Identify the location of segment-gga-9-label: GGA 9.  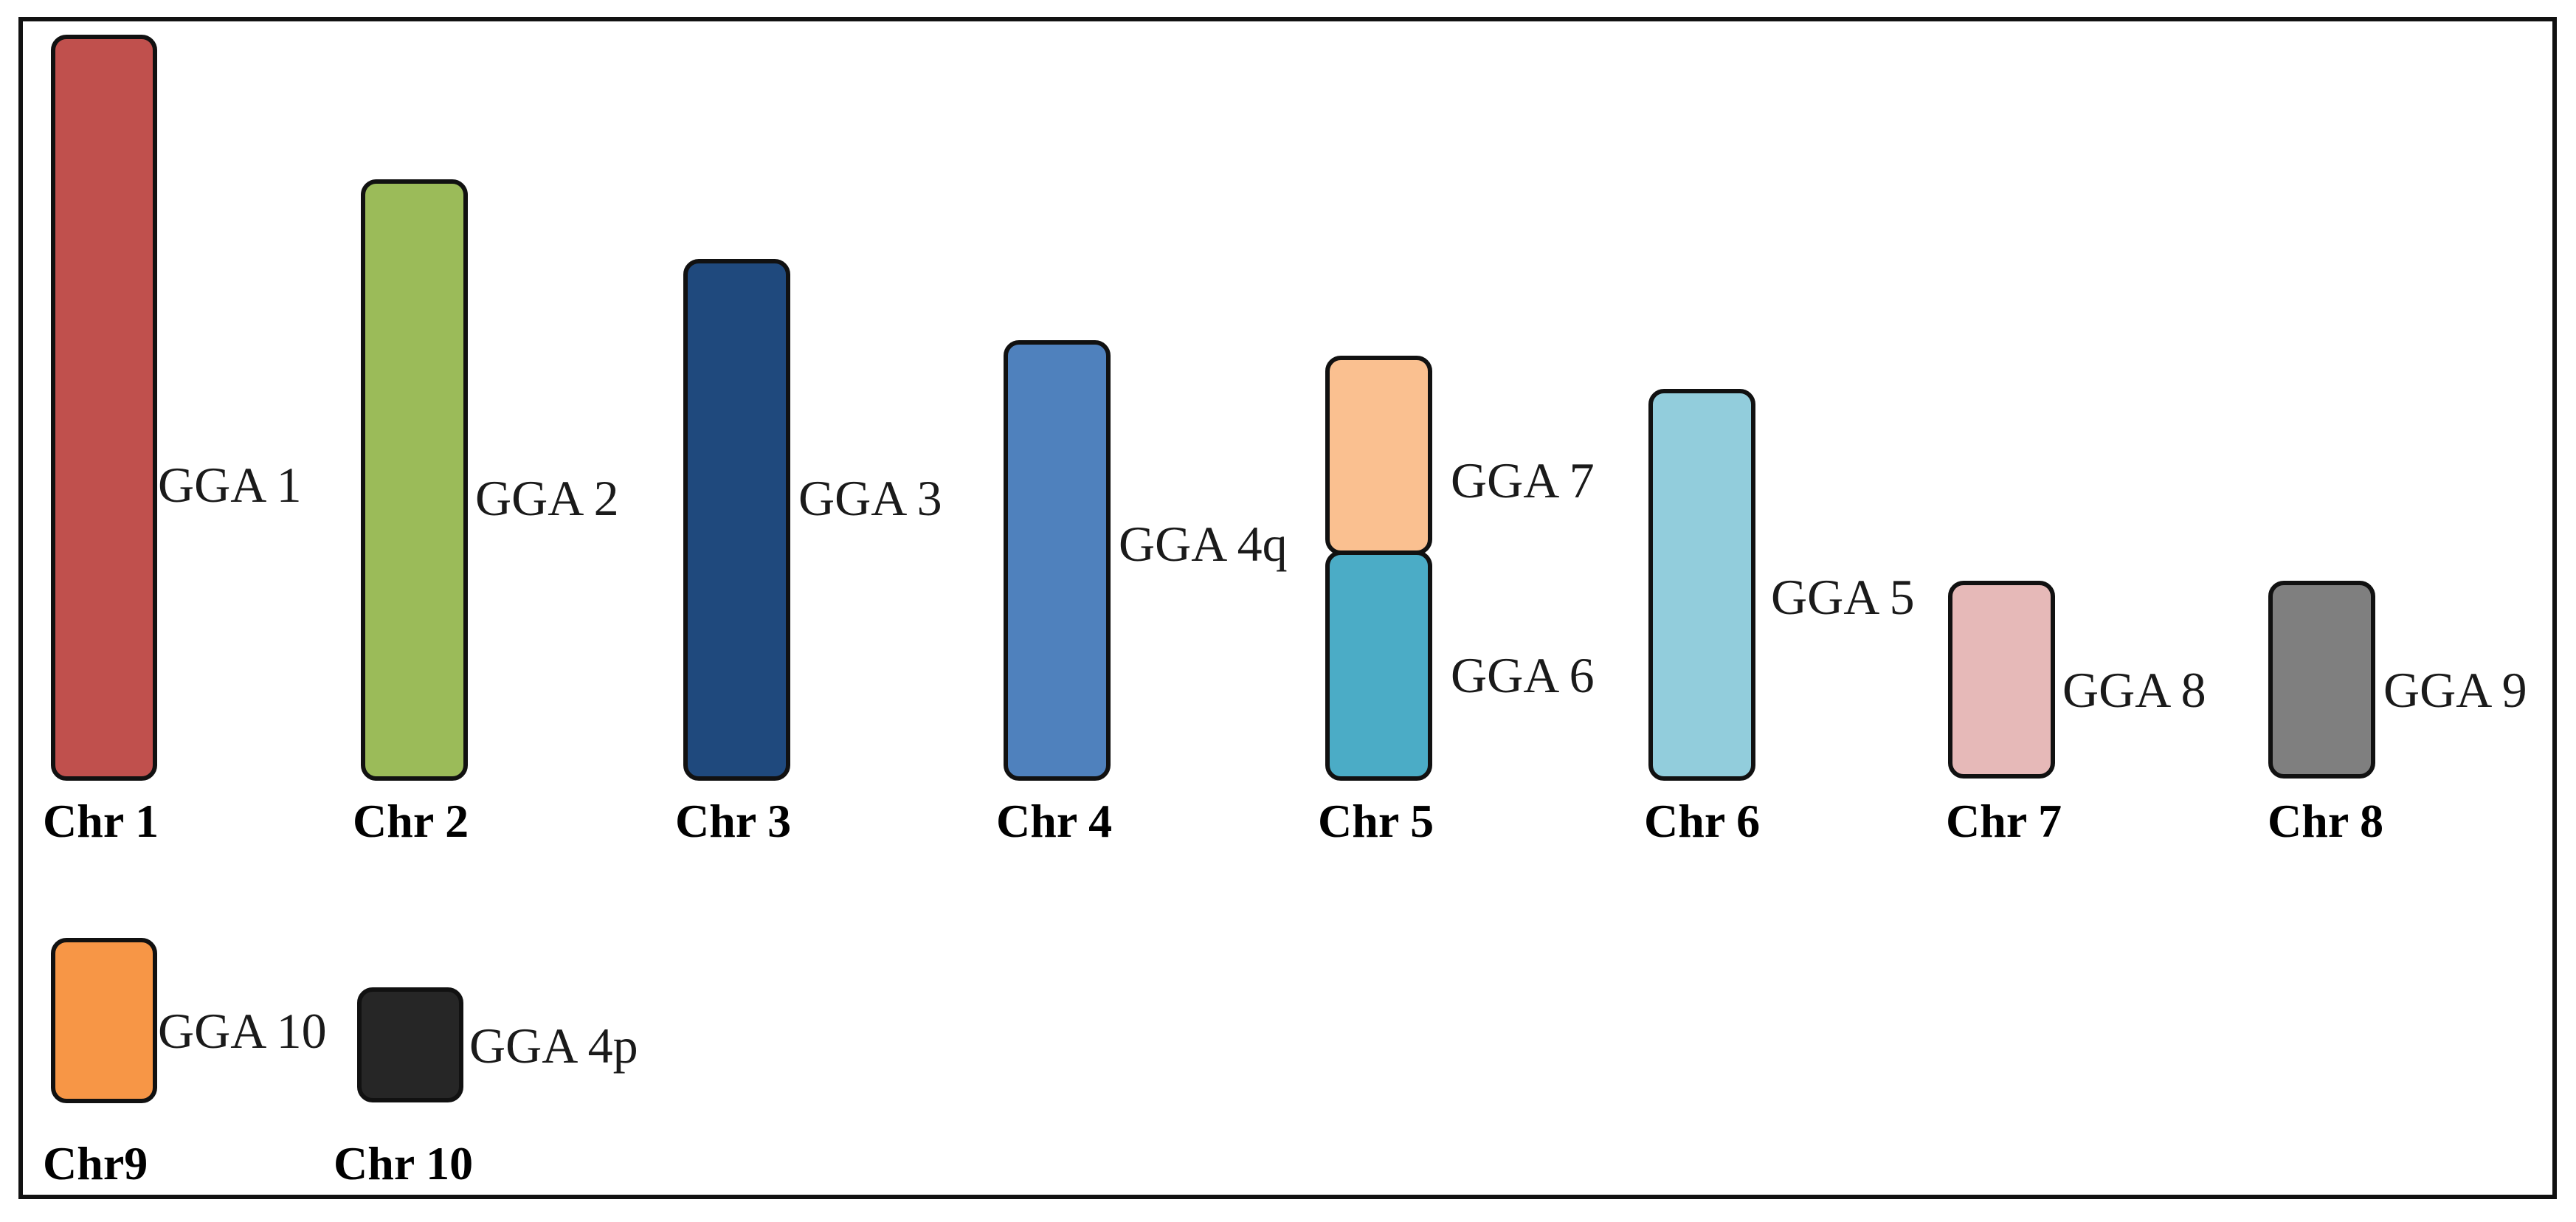
(2455, 690).